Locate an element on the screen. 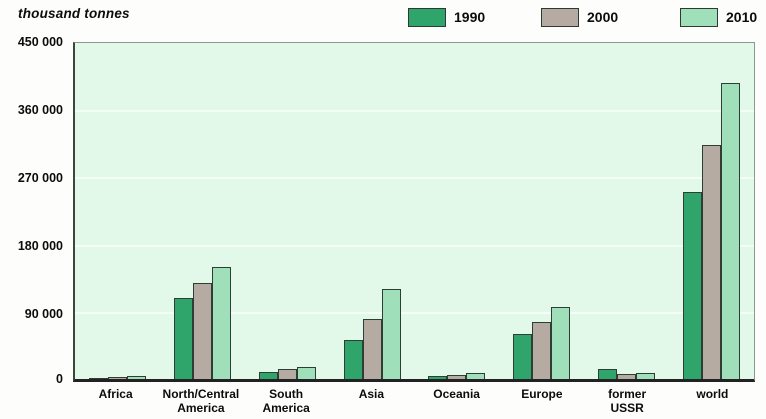 The width and height of the screenshot is (766, 419). category-label-oceania: Oceania is located at coordinates (456, 394).